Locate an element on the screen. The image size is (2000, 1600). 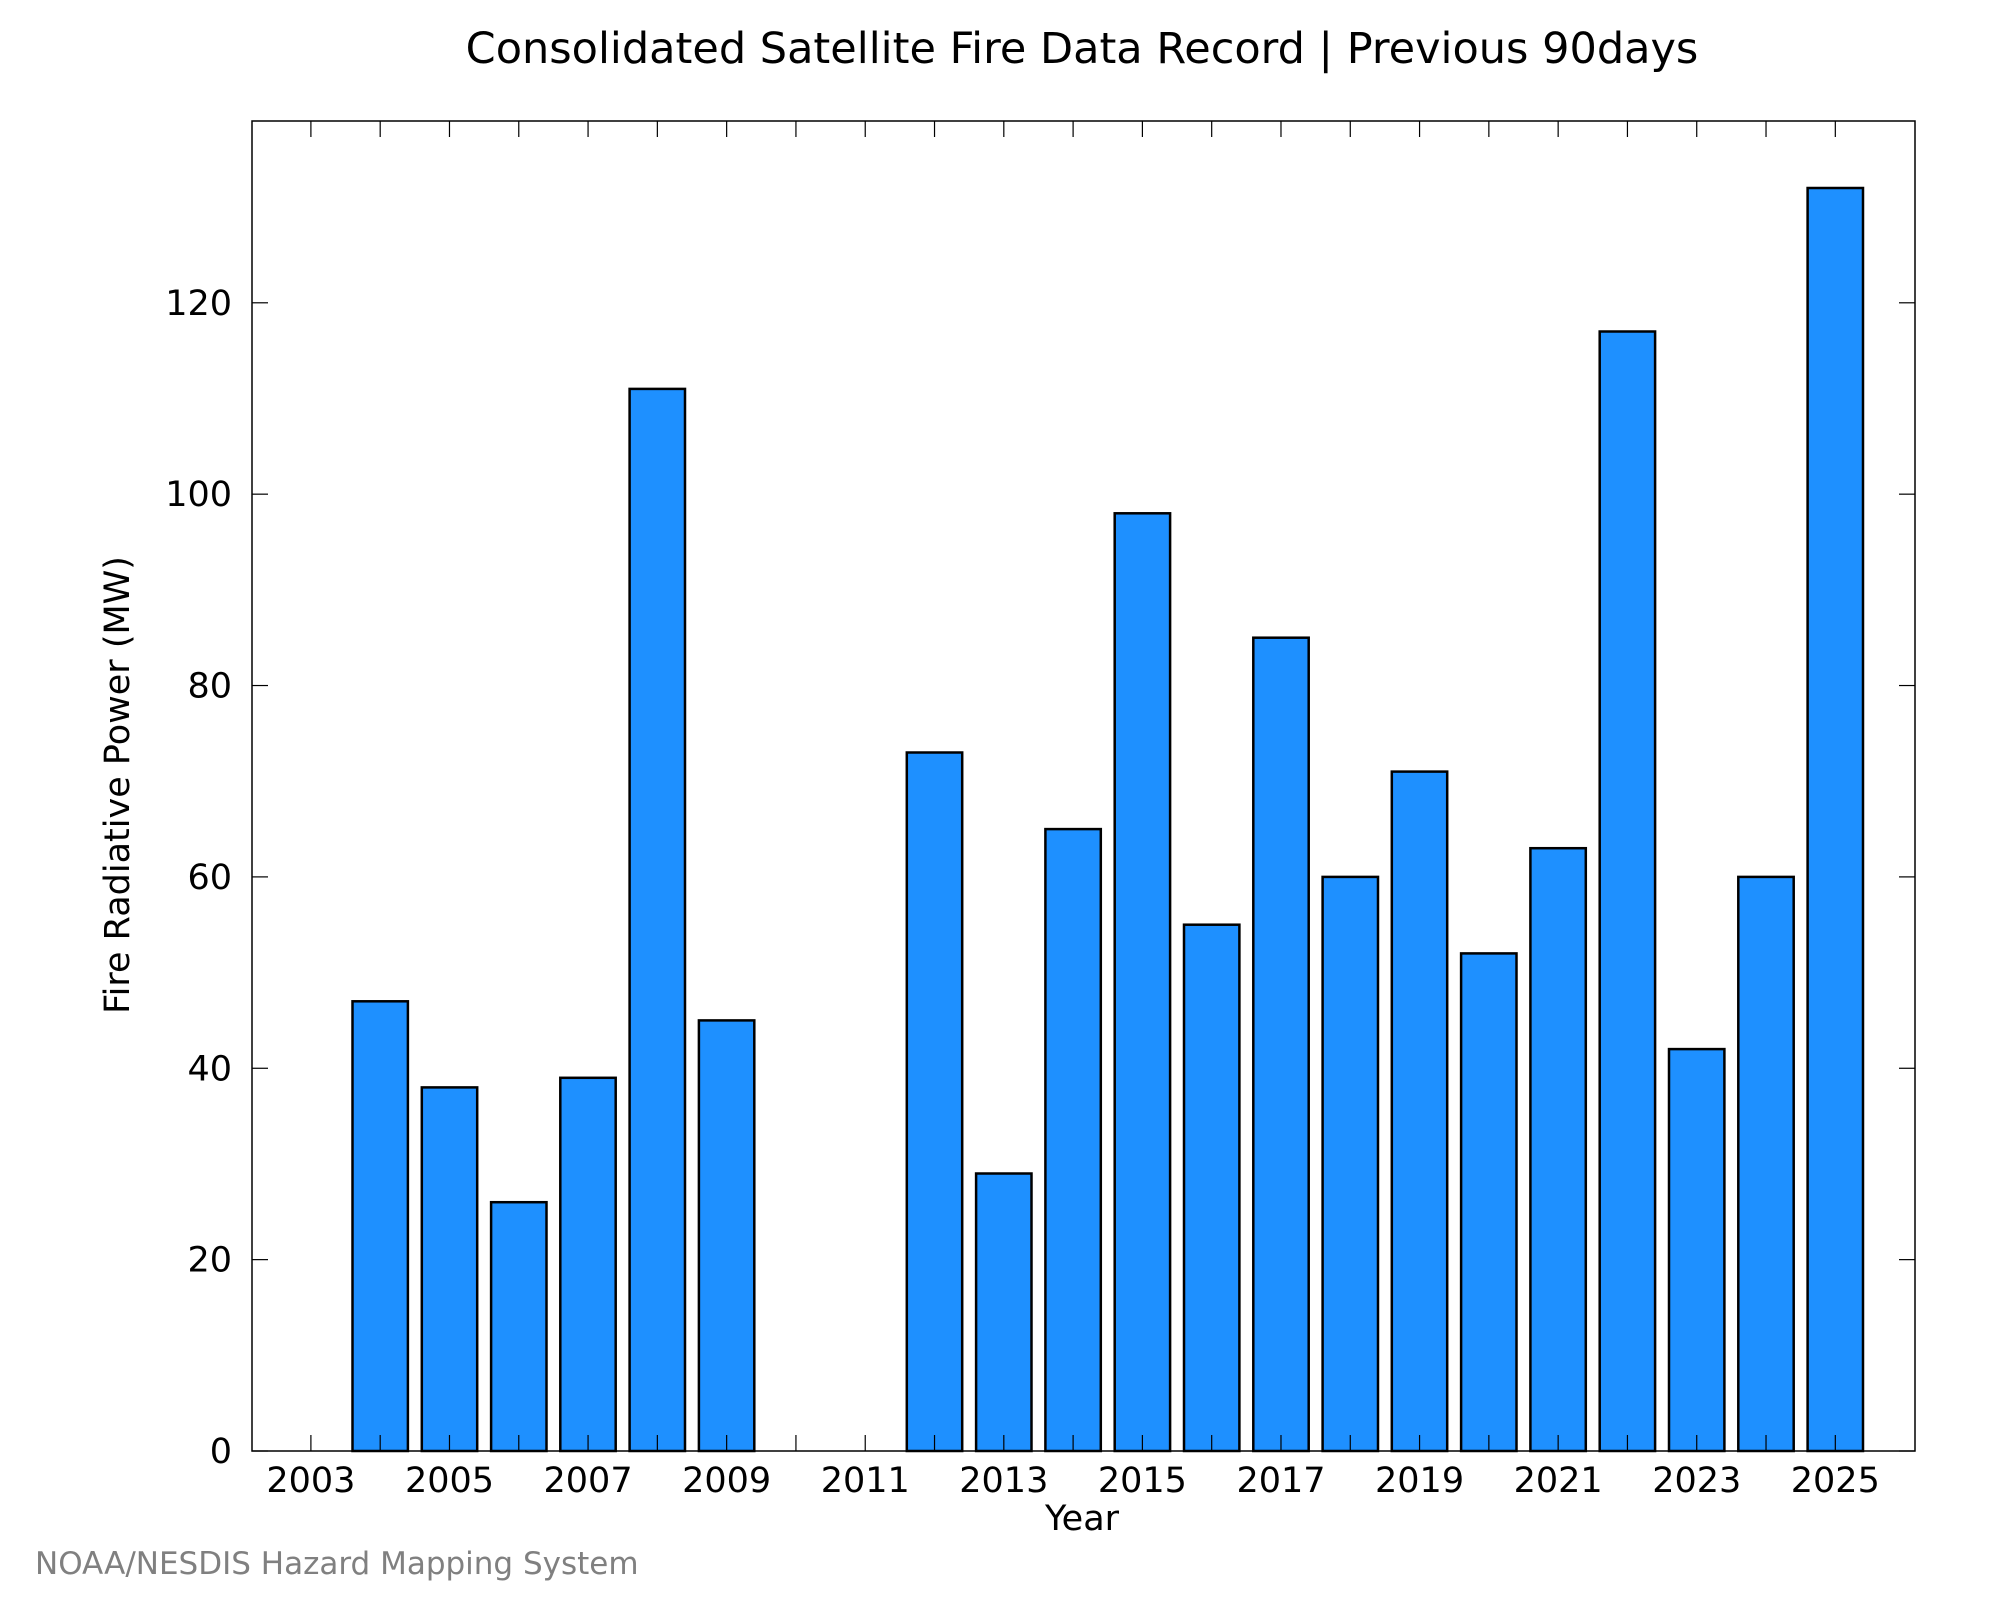
y-tick-label-80: 80 is located at coordinates (209, 687).